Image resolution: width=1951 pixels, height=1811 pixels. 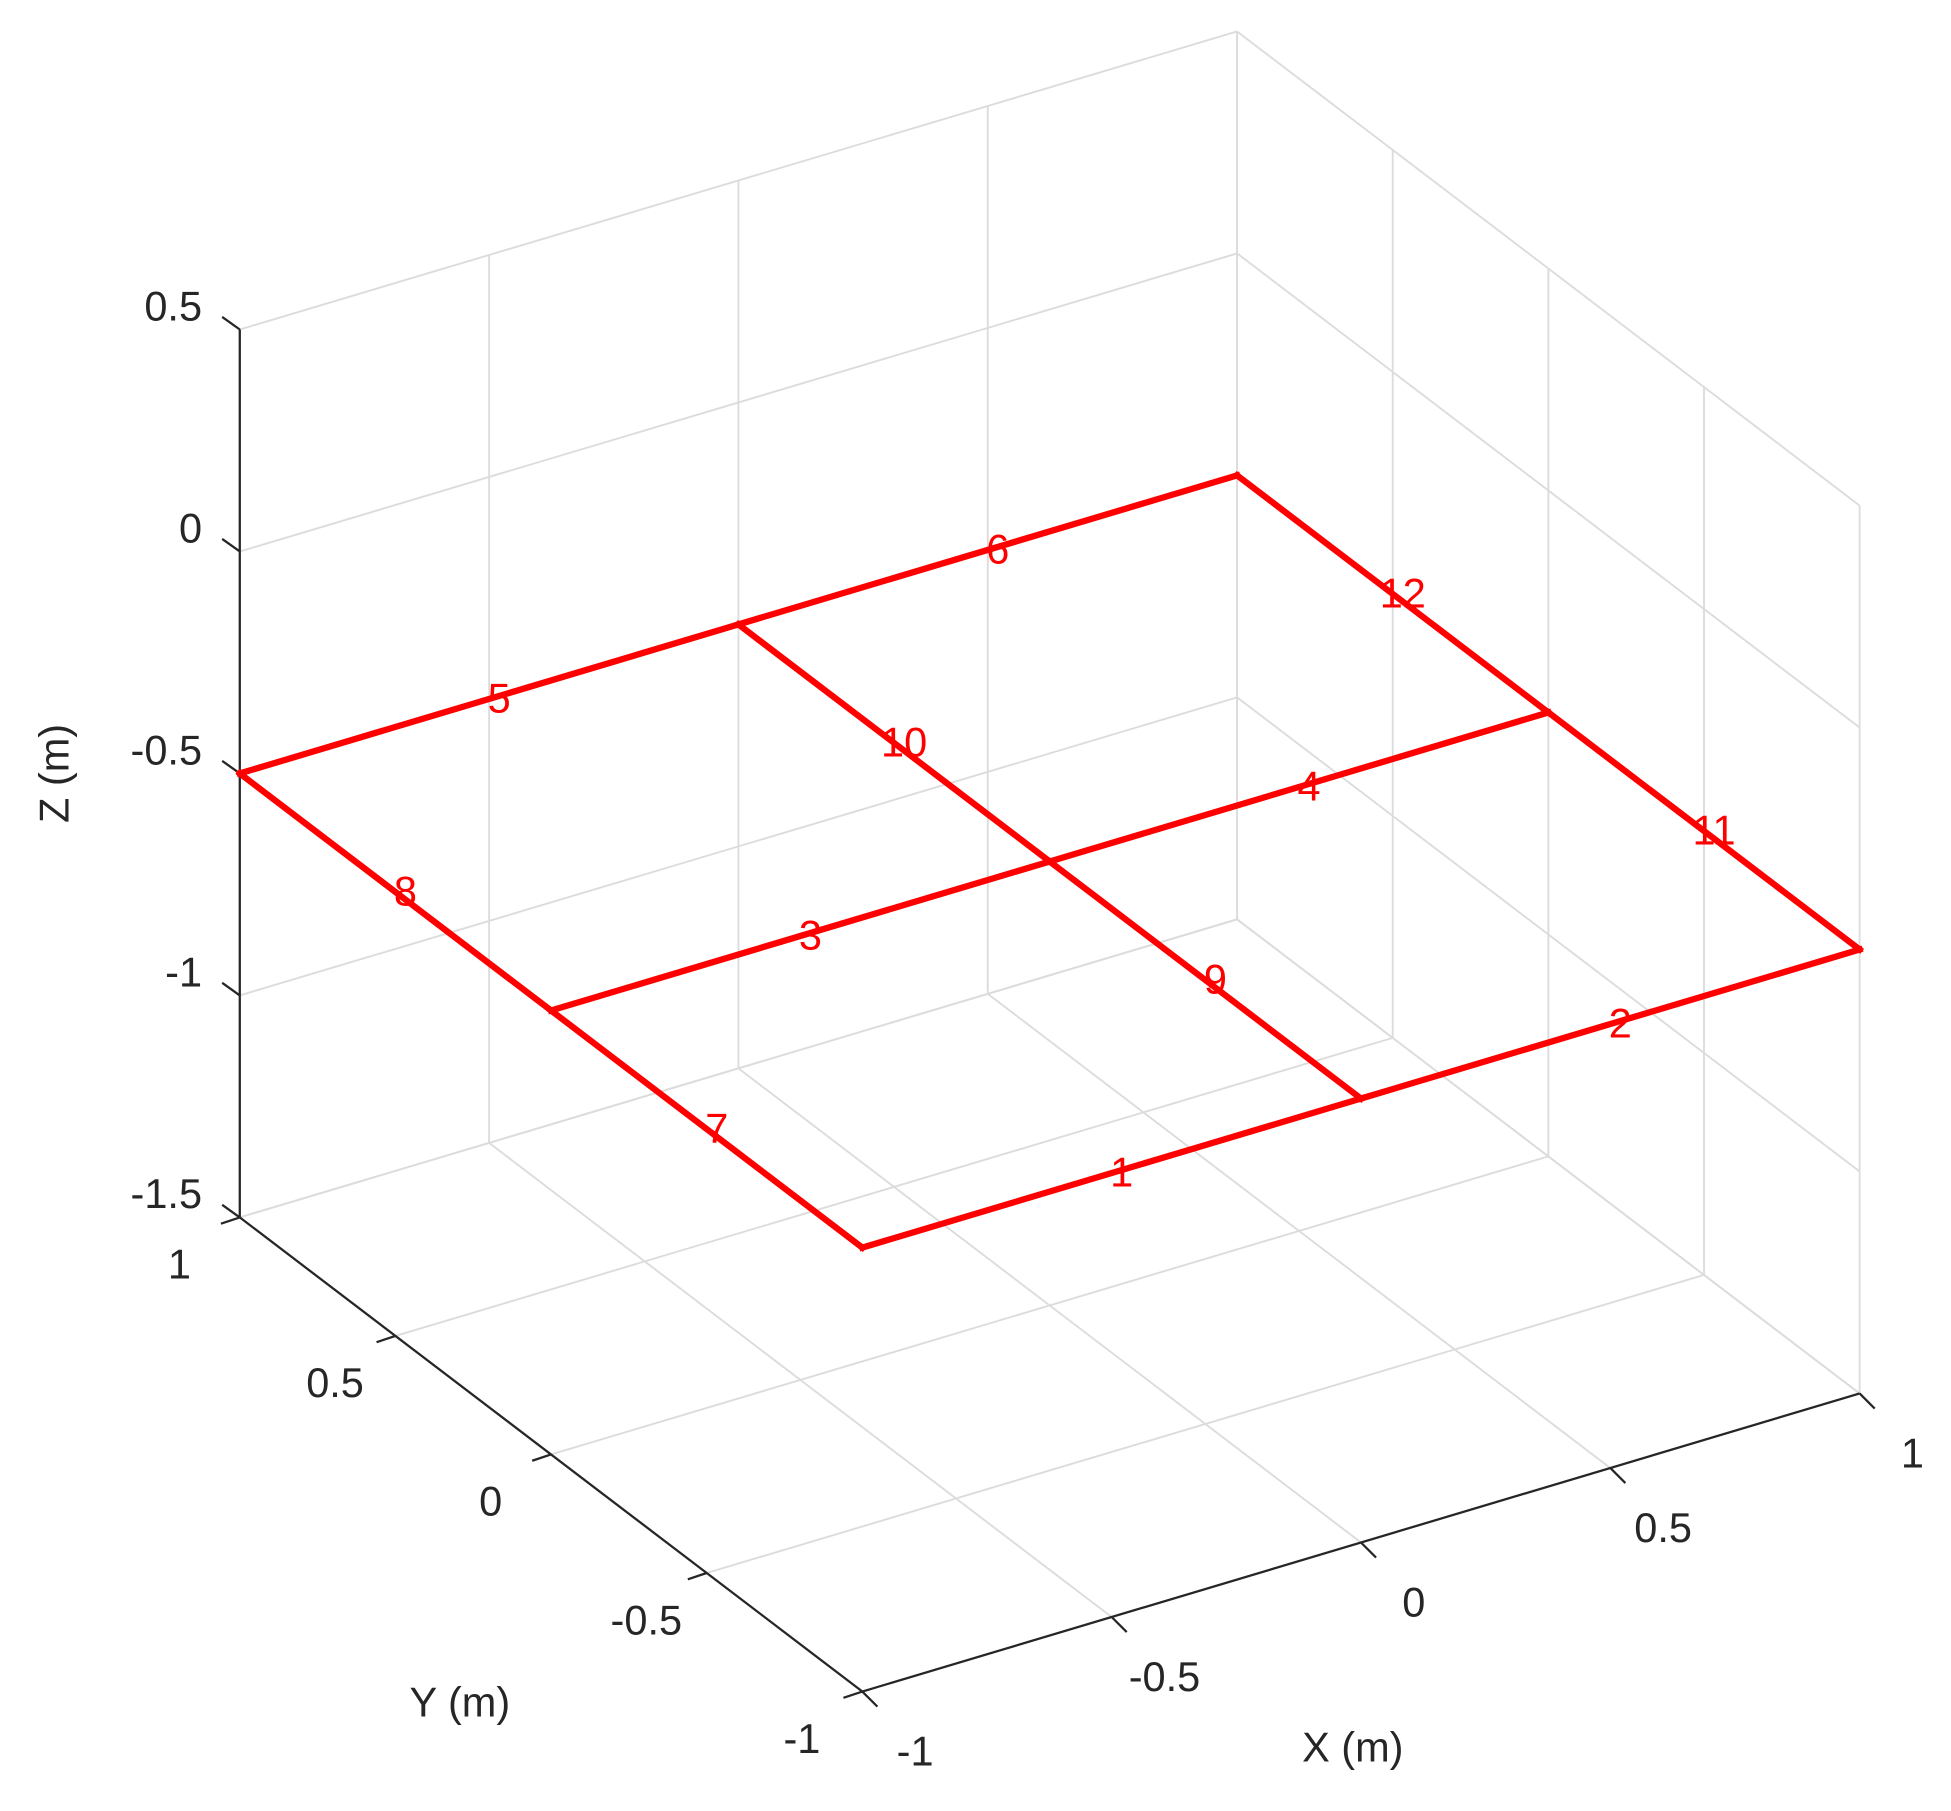 What do you see at coordinates (1714, 829) in the screenshot?
I see `segment-label: 11` at bounding box center [1714, 829].